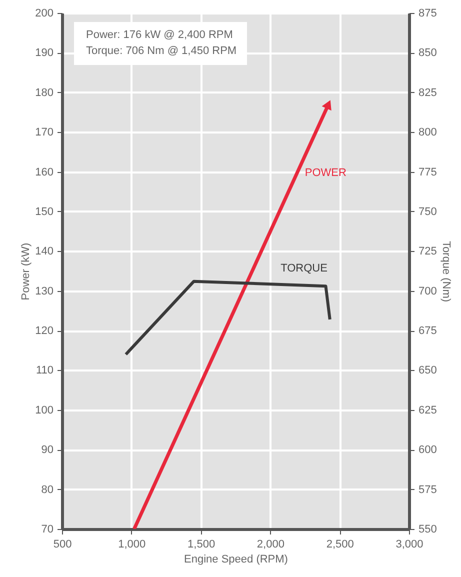 The width and height of the screenshot is (461, 577). What do you see at coordinates (202, 544) in the screenshot?
I see `x-tick-label: 1,500` at bounding box center [202, 544].